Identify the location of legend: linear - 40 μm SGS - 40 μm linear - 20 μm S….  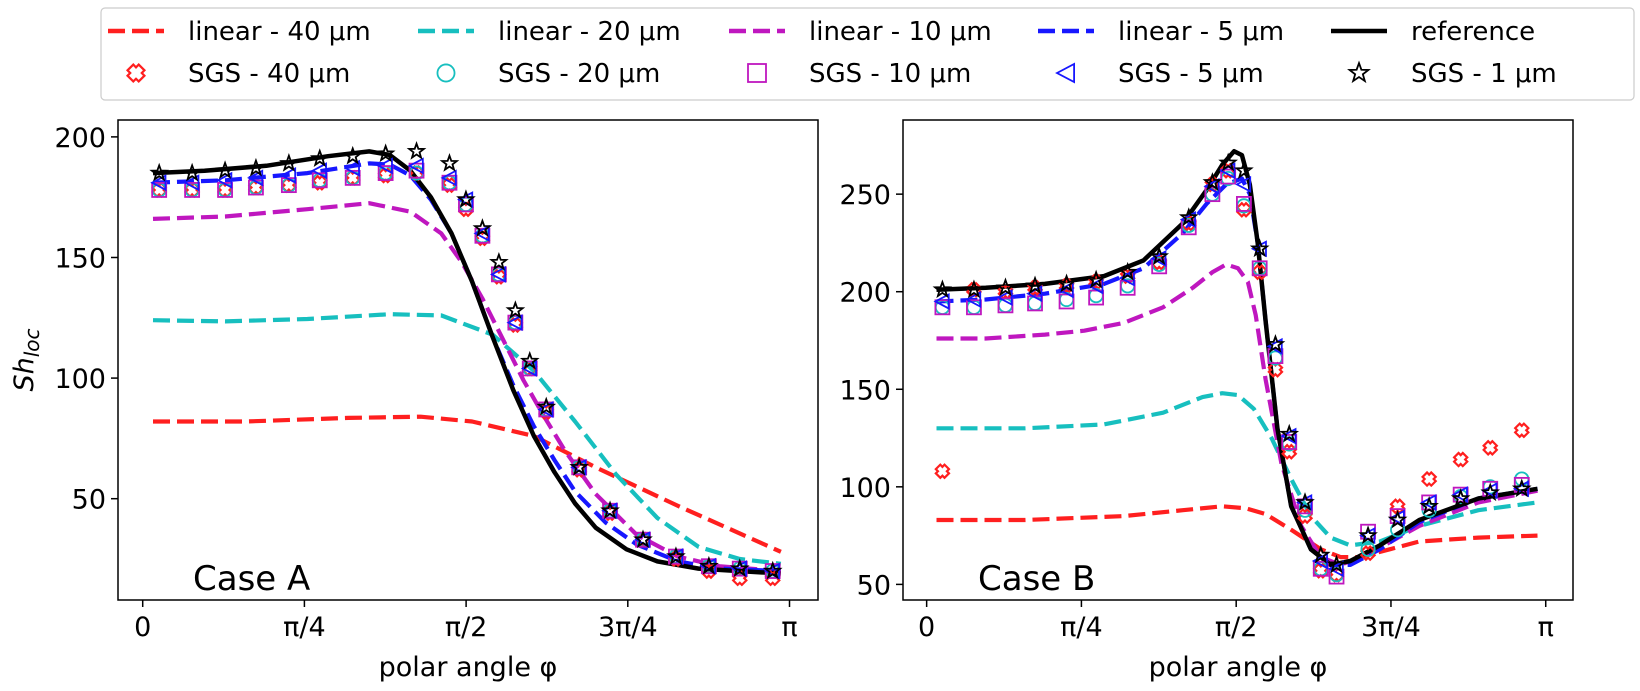
(867, 54).